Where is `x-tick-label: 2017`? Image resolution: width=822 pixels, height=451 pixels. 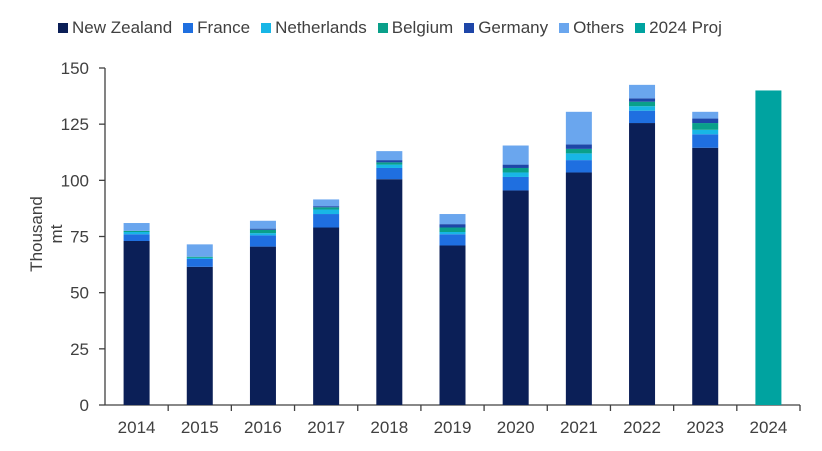
x-tick-label: 2017 is located at coordinates (326, 427).